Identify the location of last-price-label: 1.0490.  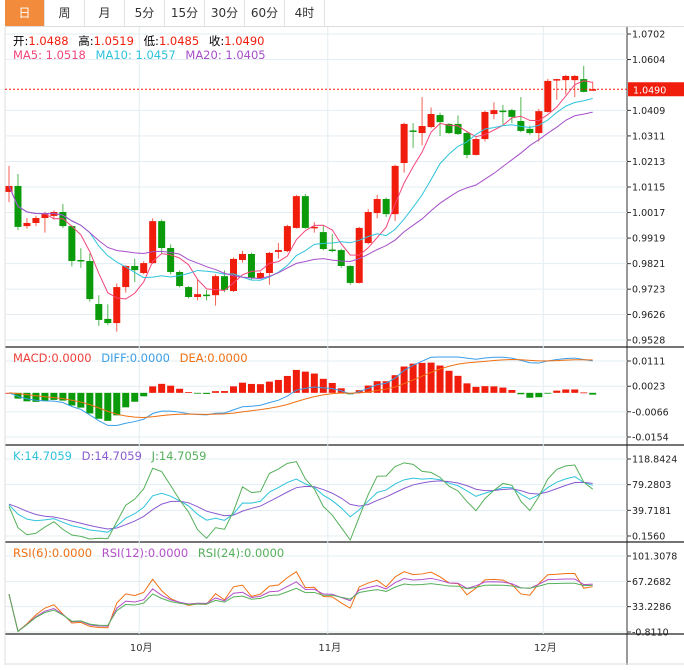
(649, 90).